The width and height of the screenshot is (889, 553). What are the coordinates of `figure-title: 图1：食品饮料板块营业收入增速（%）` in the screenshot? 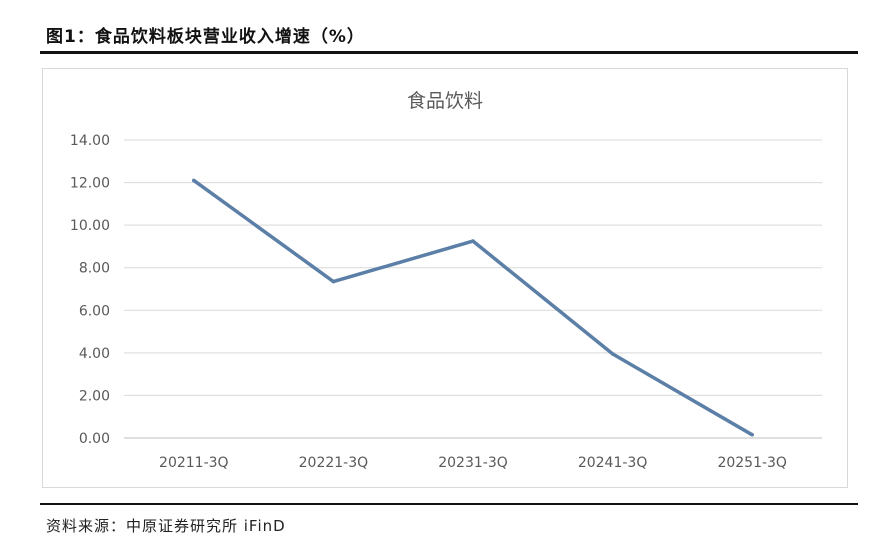 It's located at (205, 37).